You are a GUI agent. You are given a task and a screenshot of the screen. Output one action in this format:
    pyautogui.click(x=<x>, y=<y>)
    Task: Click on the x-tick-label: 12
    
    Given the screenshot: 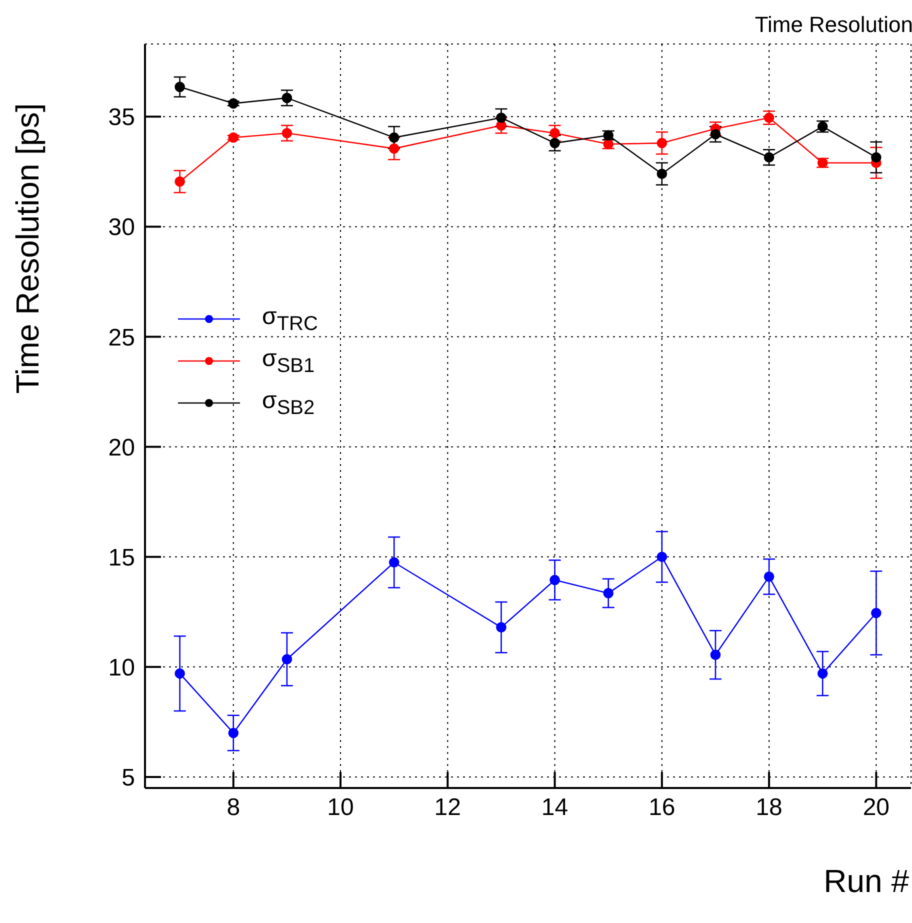 What is the action you would take?
    pyautogui.click(x=447, y=808)
    